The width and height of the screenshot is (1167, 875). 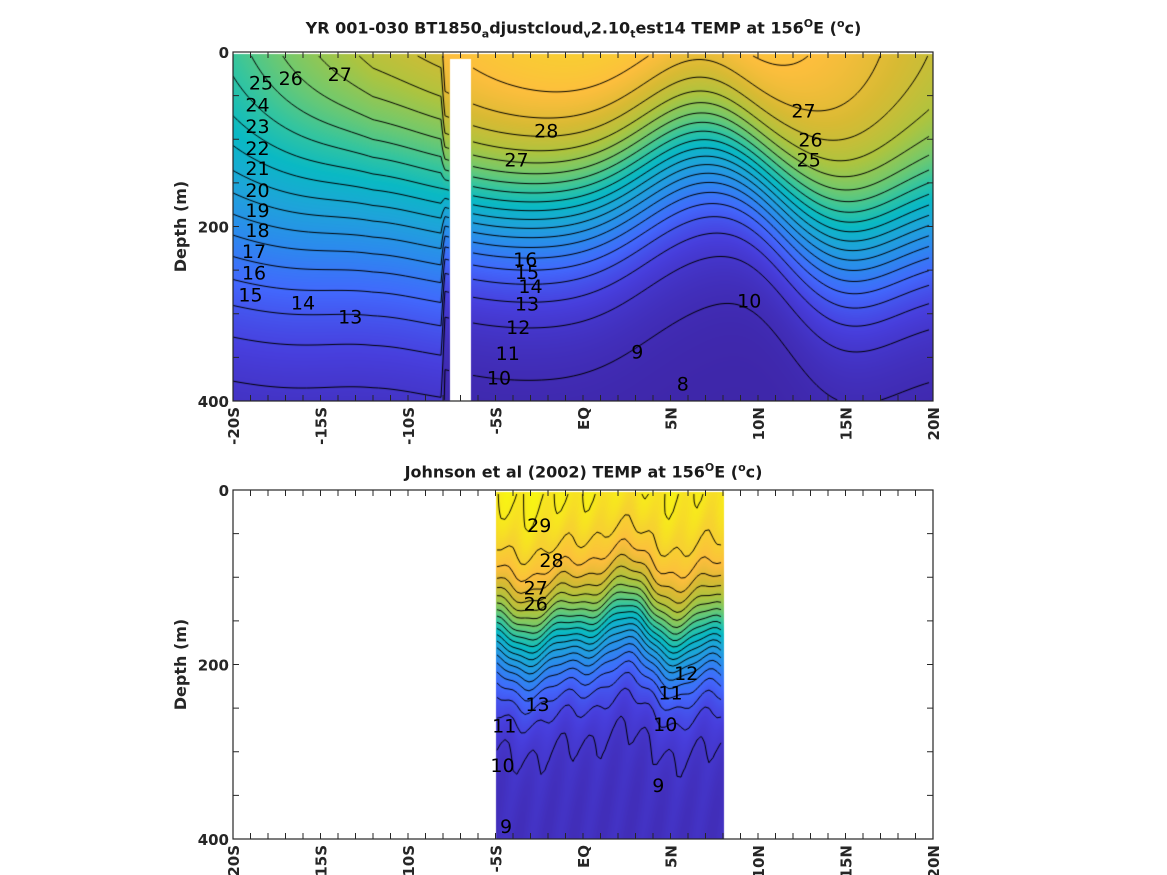 What do you see at coordinates (254, 252) in the screenshot?
I see `contour-label: 17` at bounding box center [254, 252].